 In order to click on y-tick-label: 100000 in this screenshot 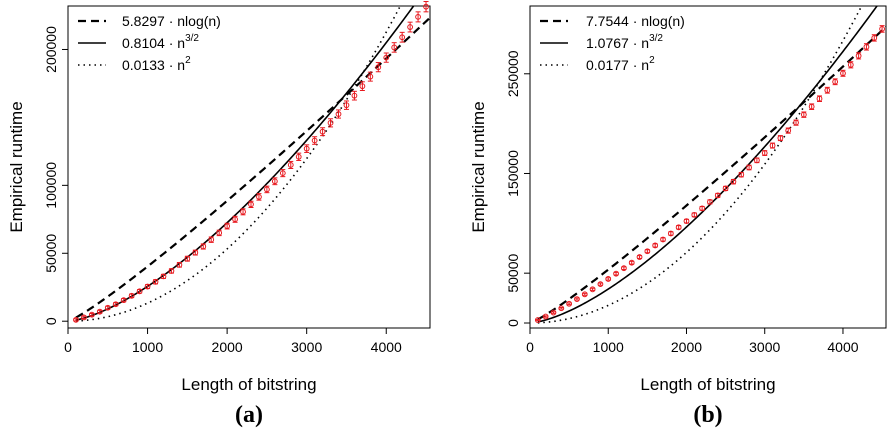, I will do `click(51, 185)`.